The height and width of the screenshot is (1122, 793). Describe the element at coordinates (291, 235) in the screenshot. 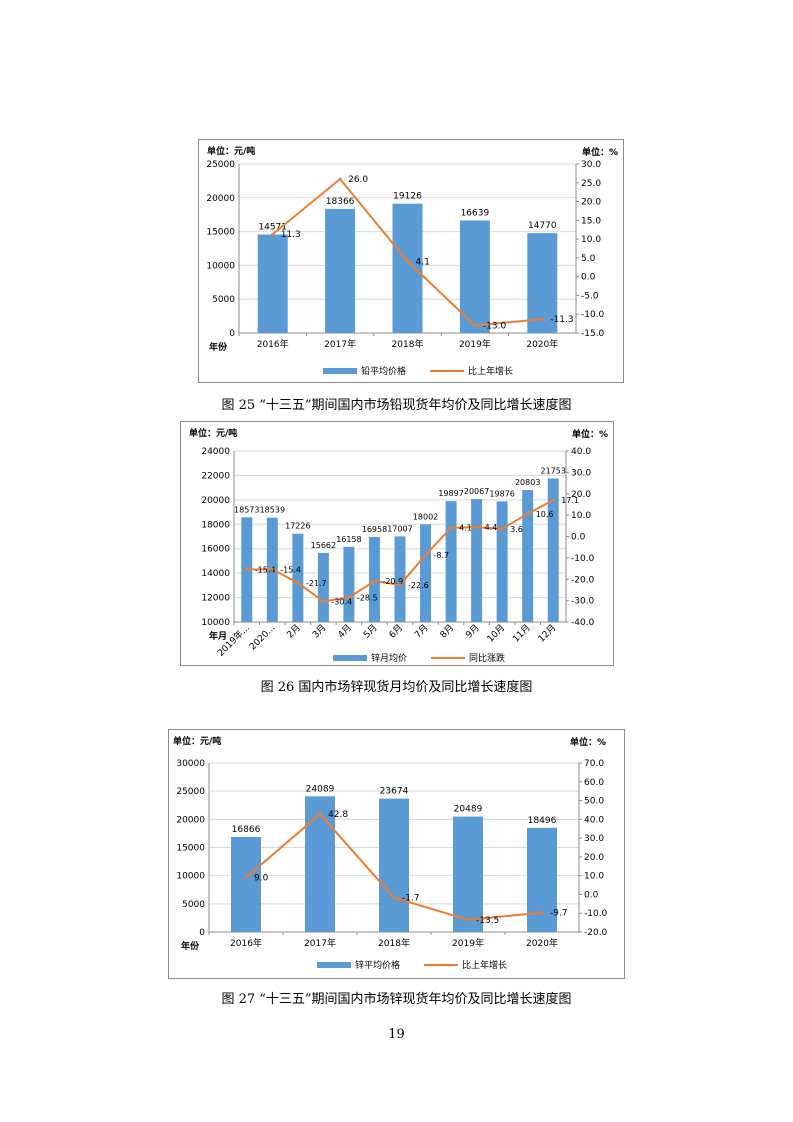

I see `line-value-label: 11.3` at that location.